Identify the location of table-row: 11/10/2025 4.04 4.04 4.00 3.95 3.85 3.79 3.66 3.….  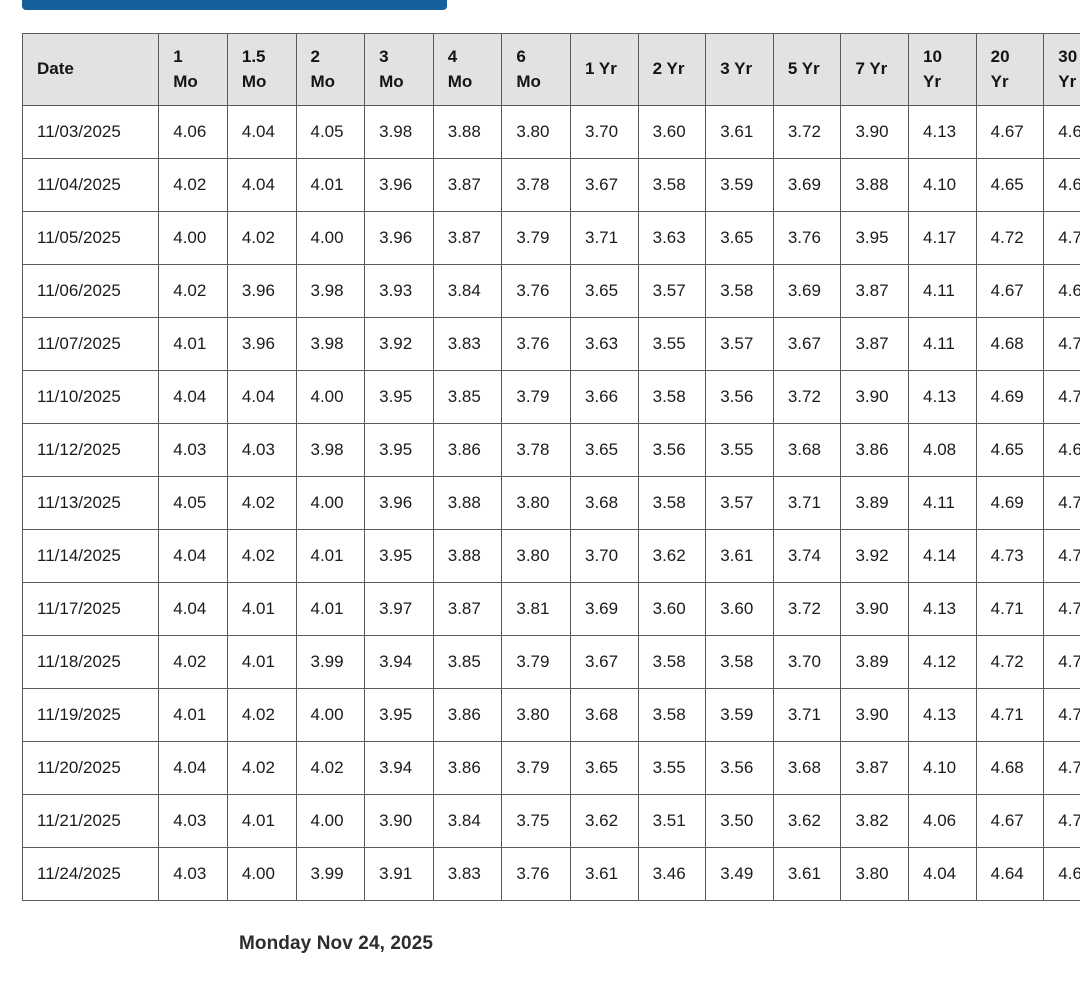
(550, 397).